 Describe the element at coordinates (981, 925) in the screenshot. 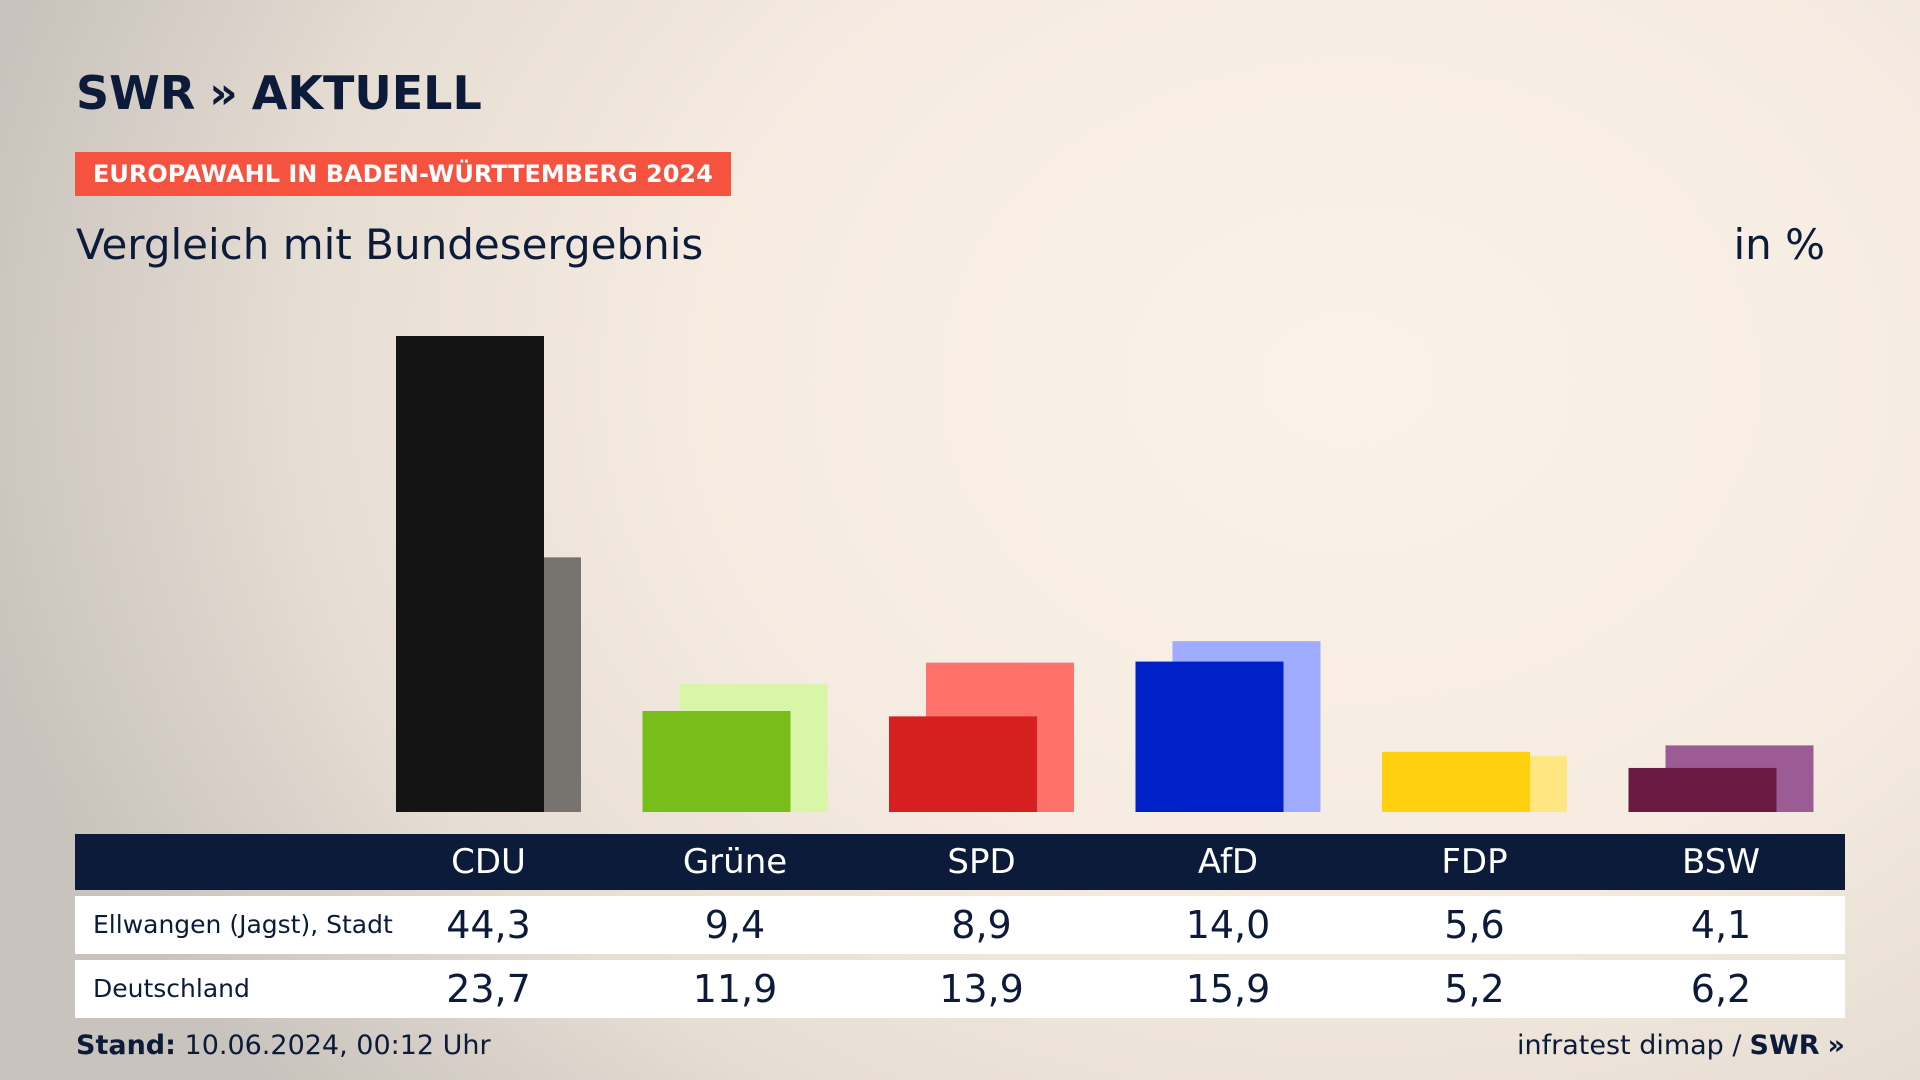

I see `value-local-spd: 8,9` at that location.